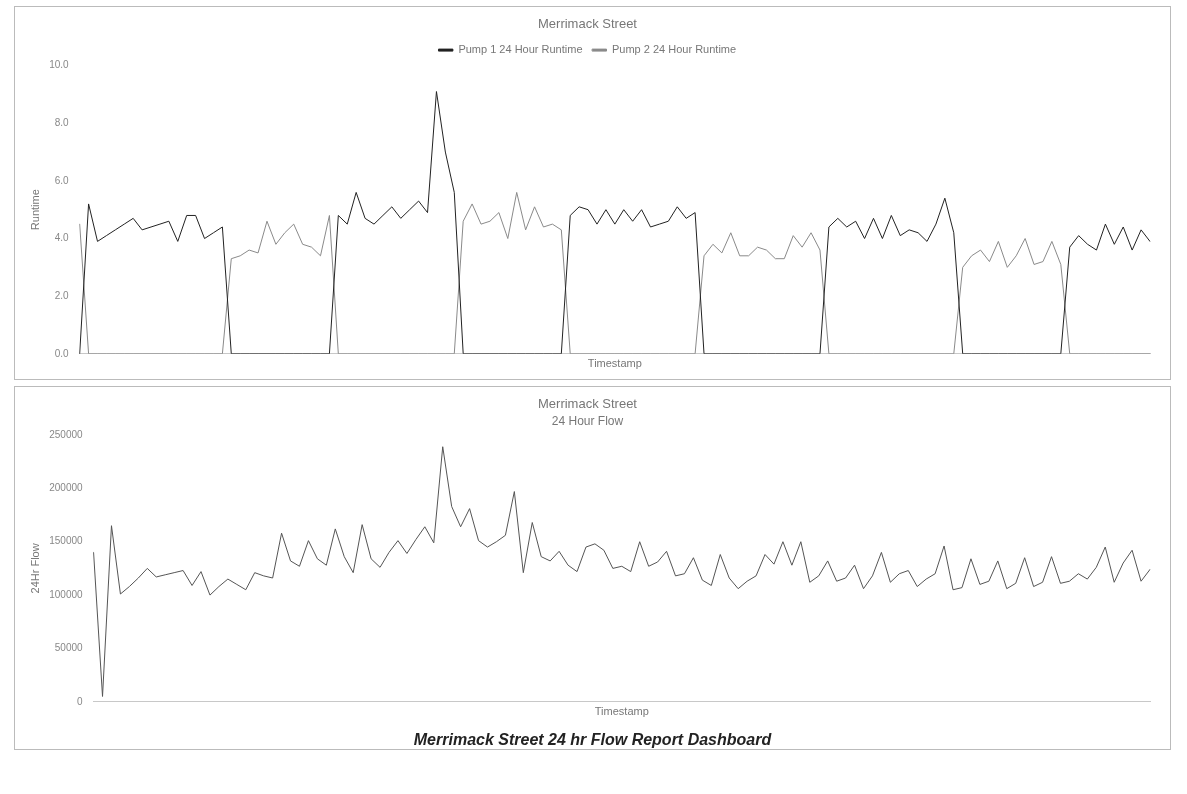 Image resolution: width=1187 pixels, height=794 pixels. What do you see at coordinates (592, 740) in the screenshot?
I see `text: Merrimack Street 24 hr Flow Report Dashboard` at bounding box center [592, 740].